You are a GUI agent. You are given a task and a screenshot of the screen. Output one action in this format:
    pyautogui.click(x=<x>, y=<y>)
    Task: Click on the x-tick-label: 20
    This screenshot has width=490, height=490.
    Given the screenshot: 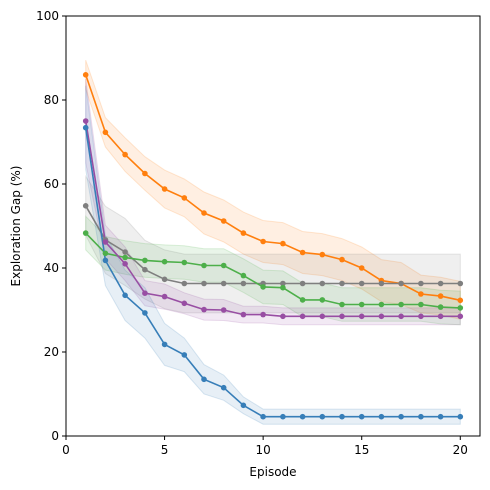 What is the action you would take?
    pyautogui.click(x=460, y=450)
    